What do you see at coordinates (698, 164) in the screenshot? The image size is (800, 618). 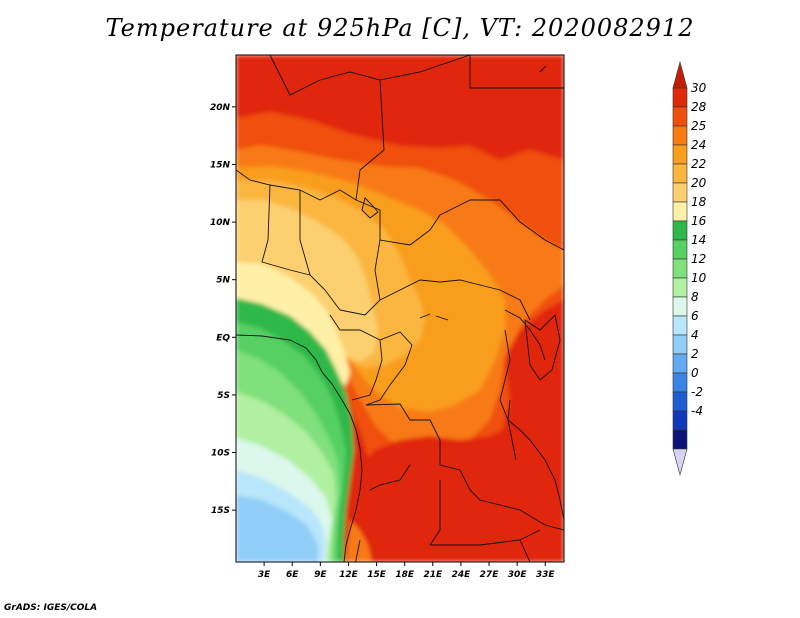 I see `colorbar-label: 22` at bounding box center [698, 164].